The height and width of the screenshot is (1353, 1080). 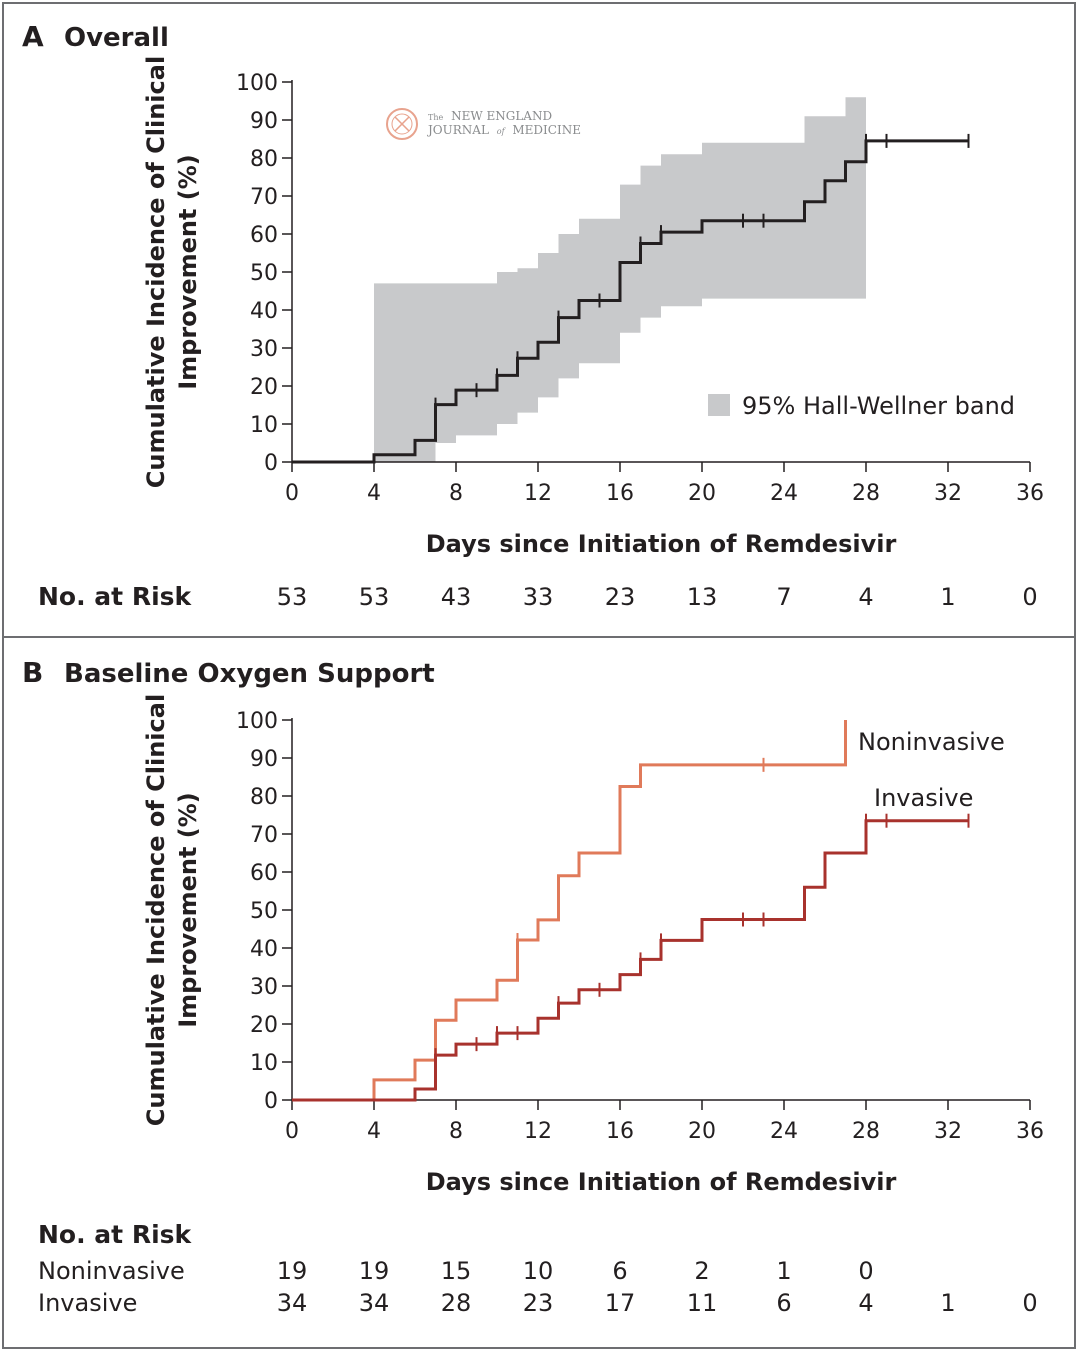 What do you see at coordinates (33, 36) in the screenshot?
I see `panel-letter: A` at bounding box center [33, 36].